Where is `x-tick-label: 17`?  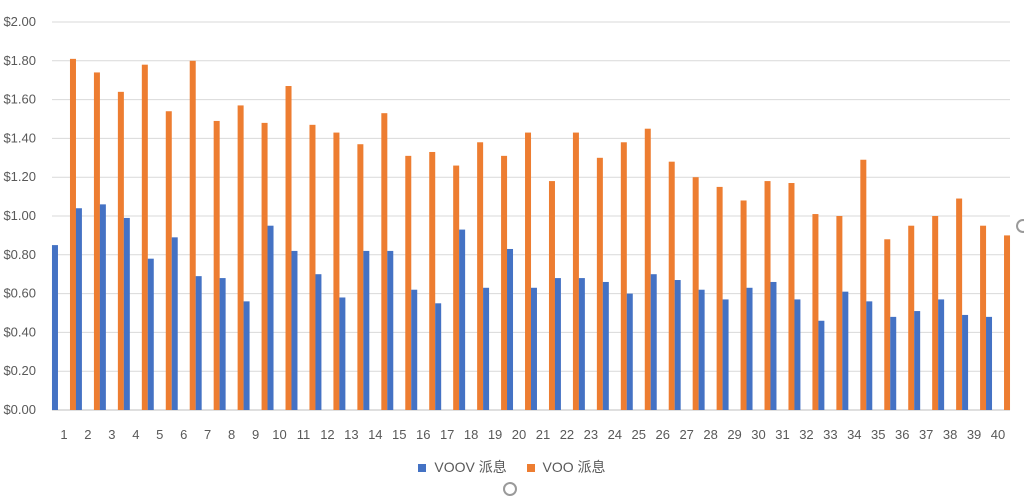
x-tick-label: 17 is located at coordinates (447, 434).